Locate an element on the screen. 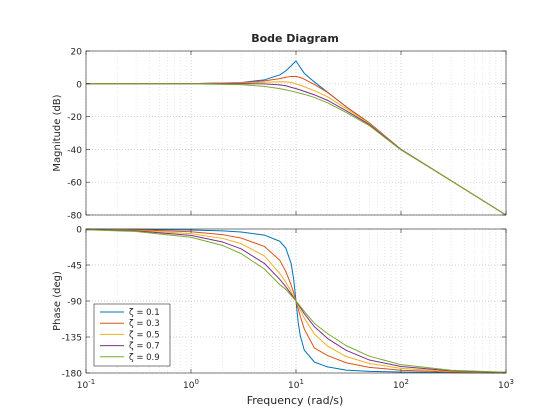 This screenshot has width=560, height=420. legend-entry: ζ = 0.5 is located at coordinates (144, 335).